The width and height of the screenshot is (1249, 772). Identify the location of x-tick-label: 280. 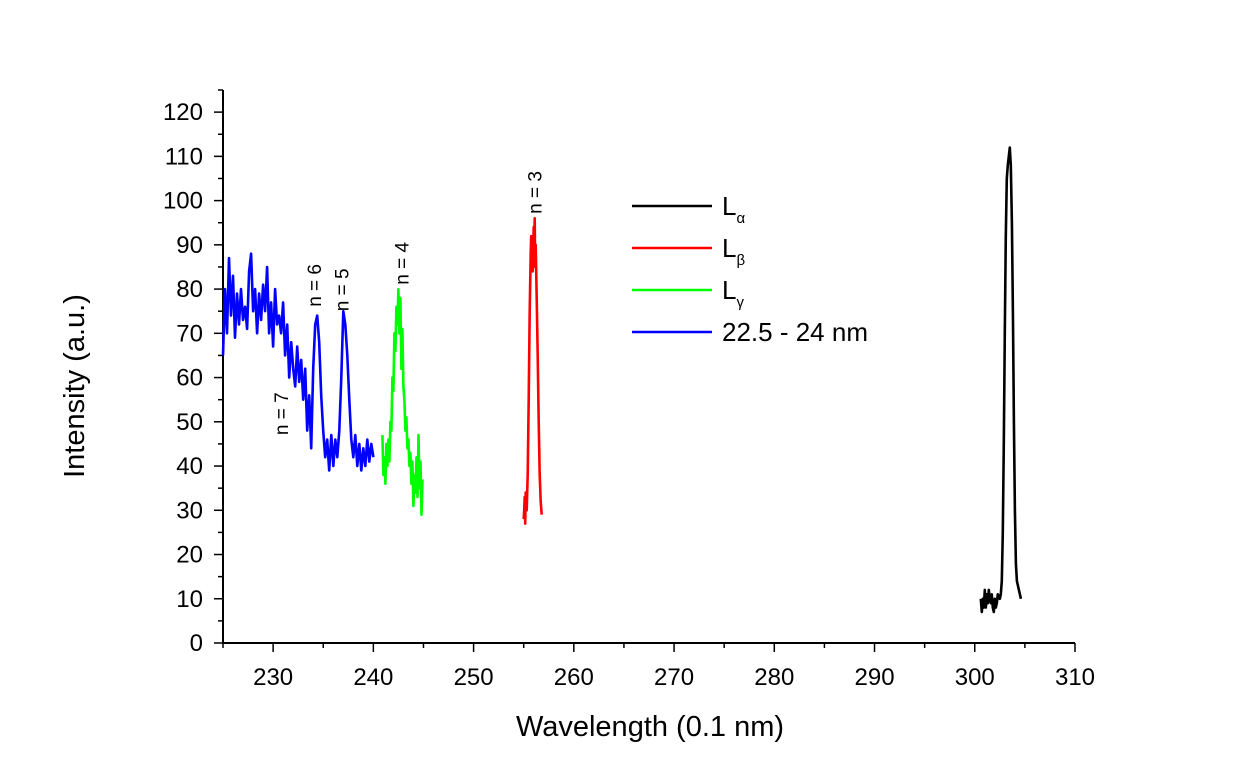
(774, 677).